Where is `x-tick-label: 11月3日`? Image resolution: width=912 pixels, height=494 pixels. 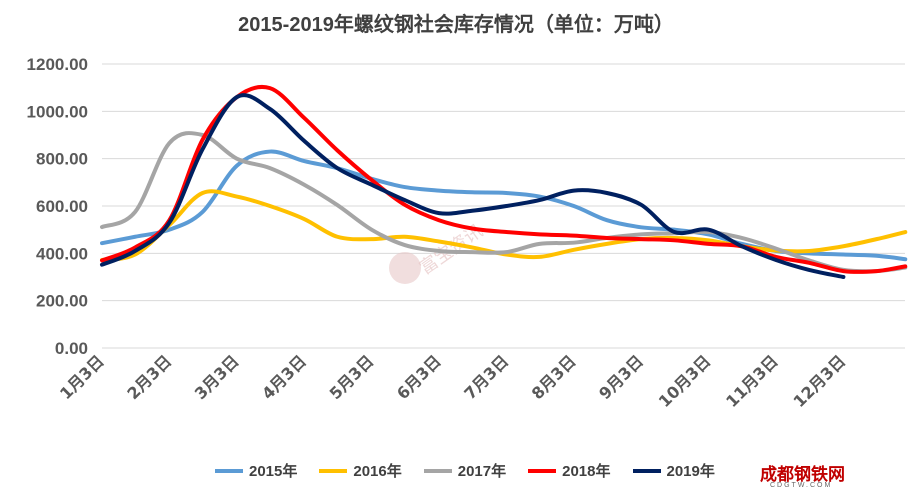
x-tick-label: 11月3日 is located at coordinates (752, 381).